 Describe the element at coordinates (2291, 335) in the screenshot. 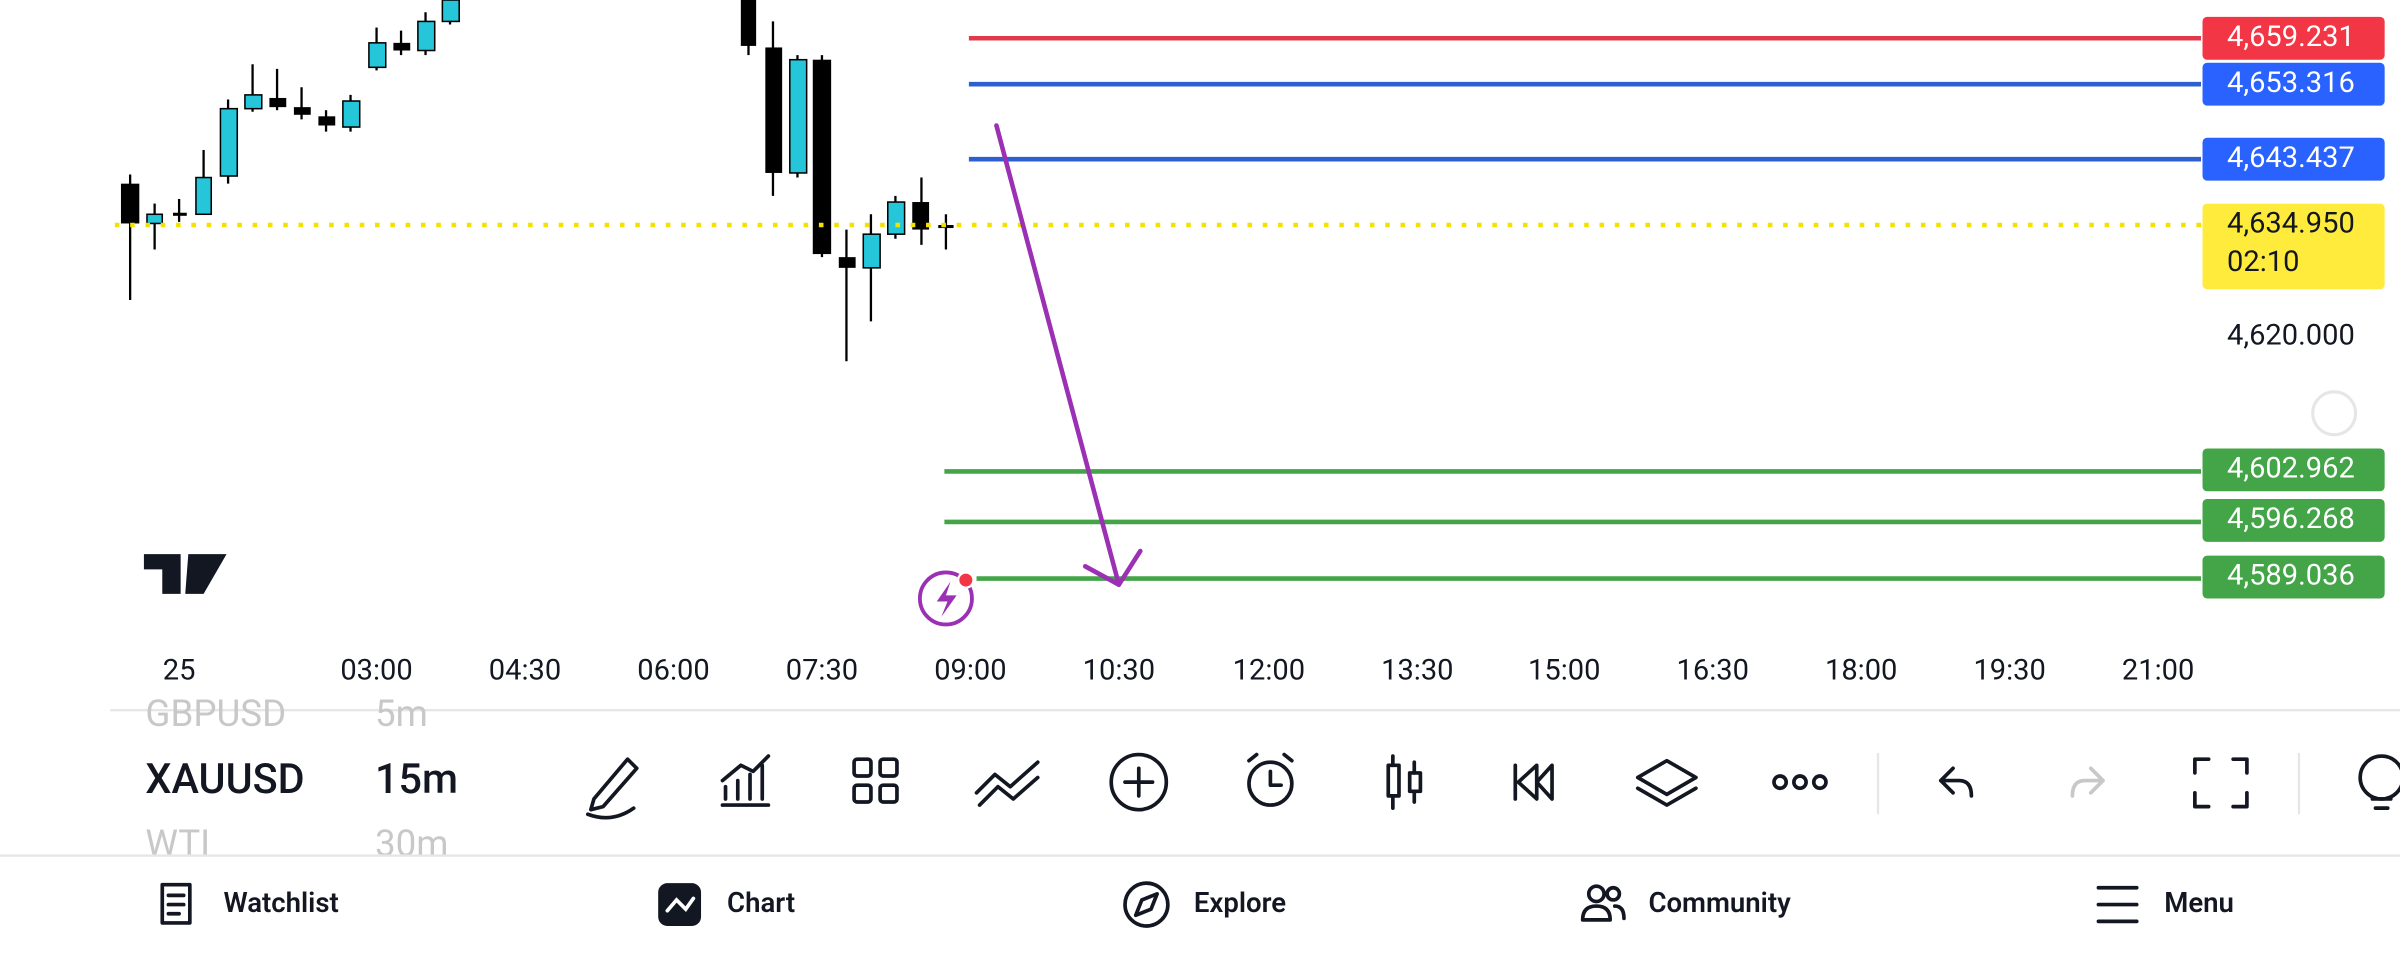

I see `axis-price: 4,620.000` at that location.